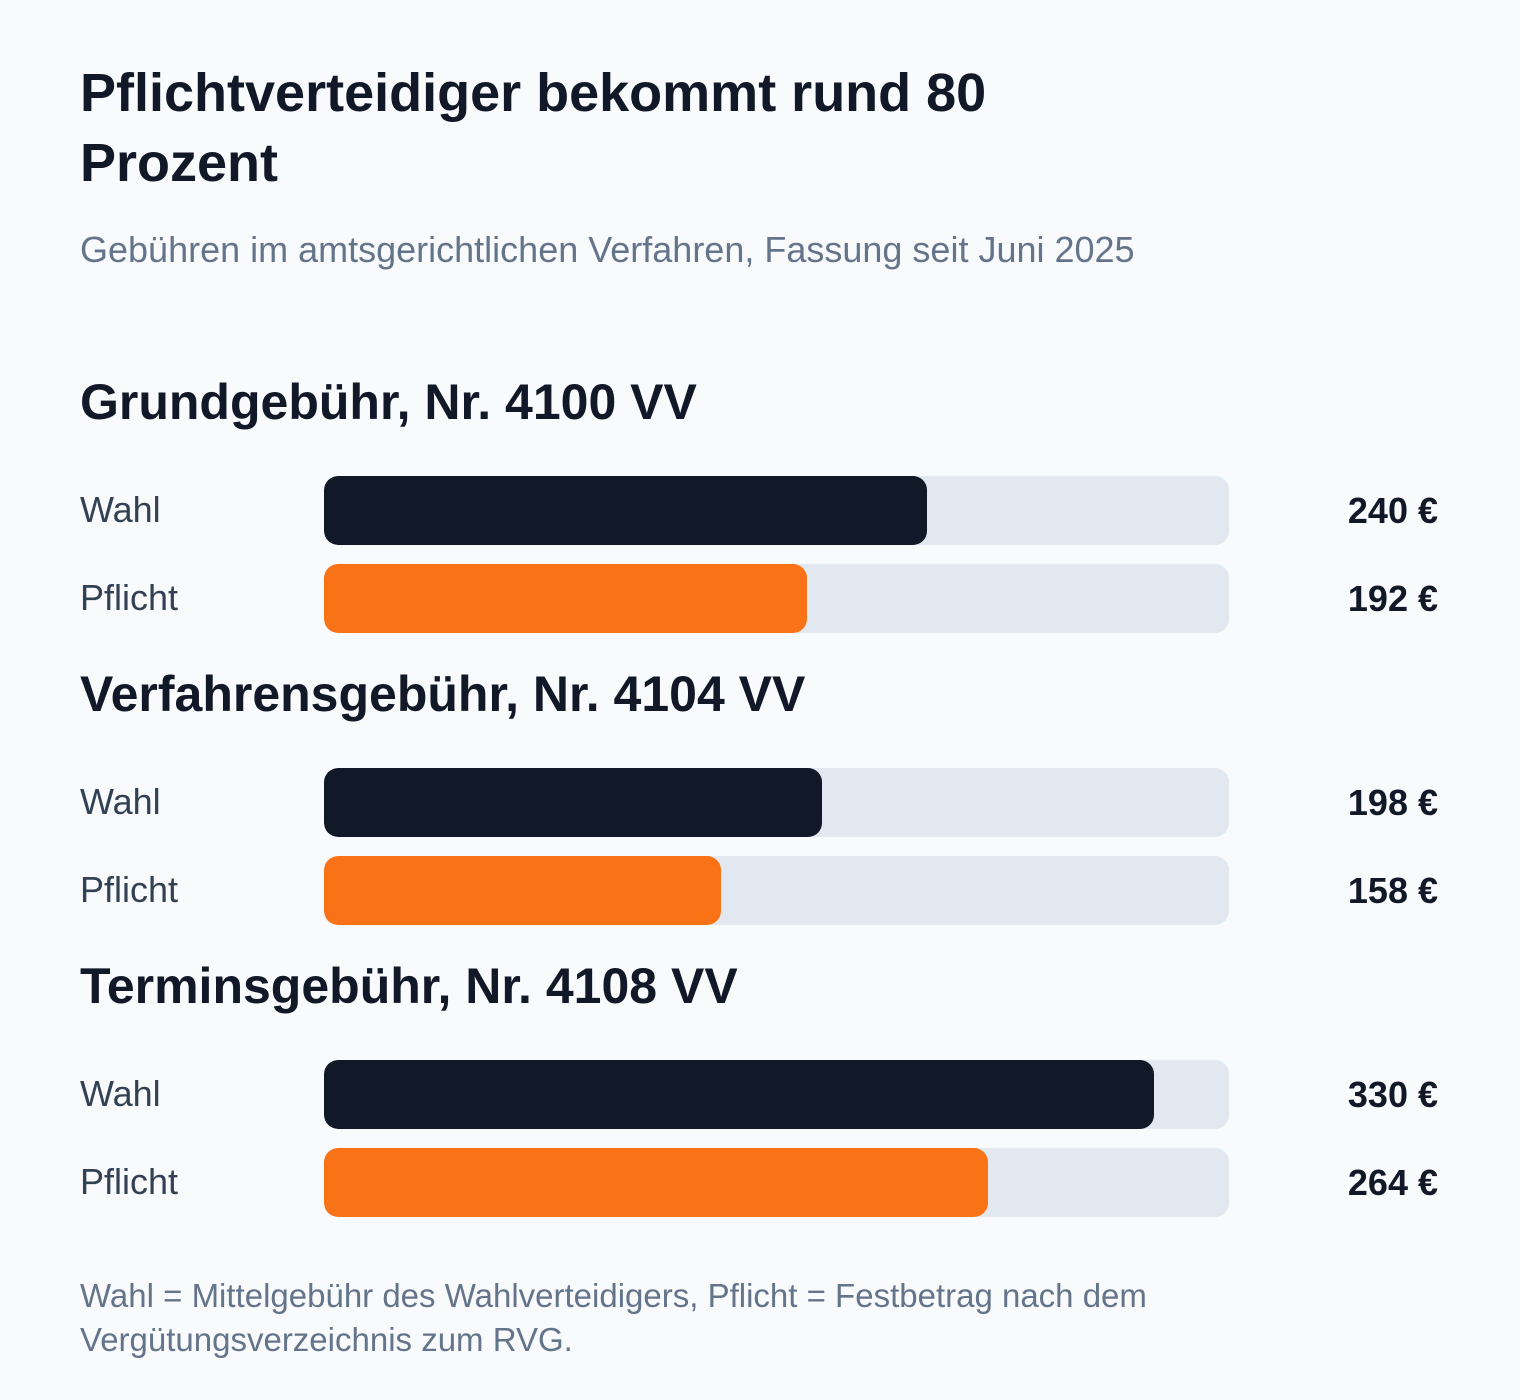 The image size is (1520, 1400). Describe the element at coordinates (1392, 802) in the screenshot. I see `bar-value-label: 198 €` at that location.